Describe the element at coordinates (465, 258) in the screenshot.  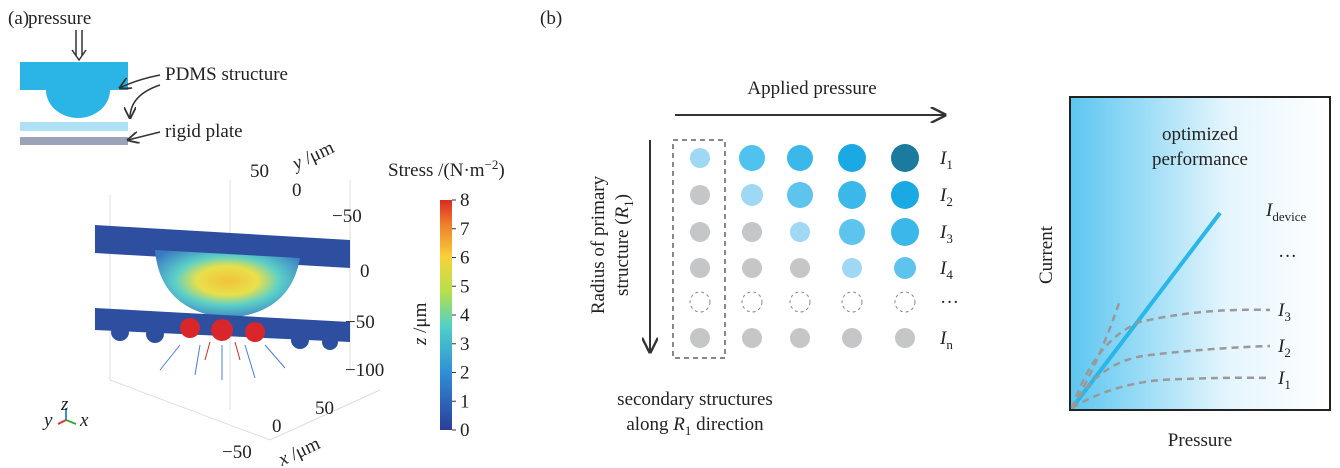
I see `colorbar-tick-label: 6` at that location.